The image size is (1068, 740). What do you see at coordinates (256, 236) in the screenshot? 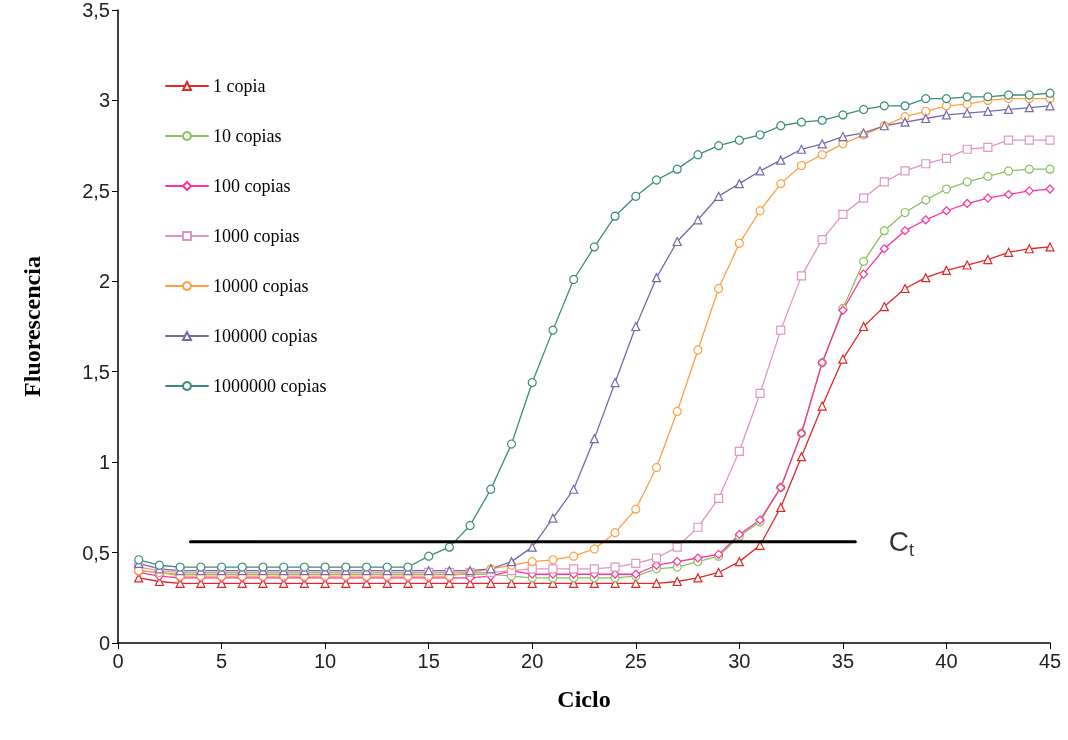
I see `legend-label: 1000 copias` at bounding box center [256, 236].